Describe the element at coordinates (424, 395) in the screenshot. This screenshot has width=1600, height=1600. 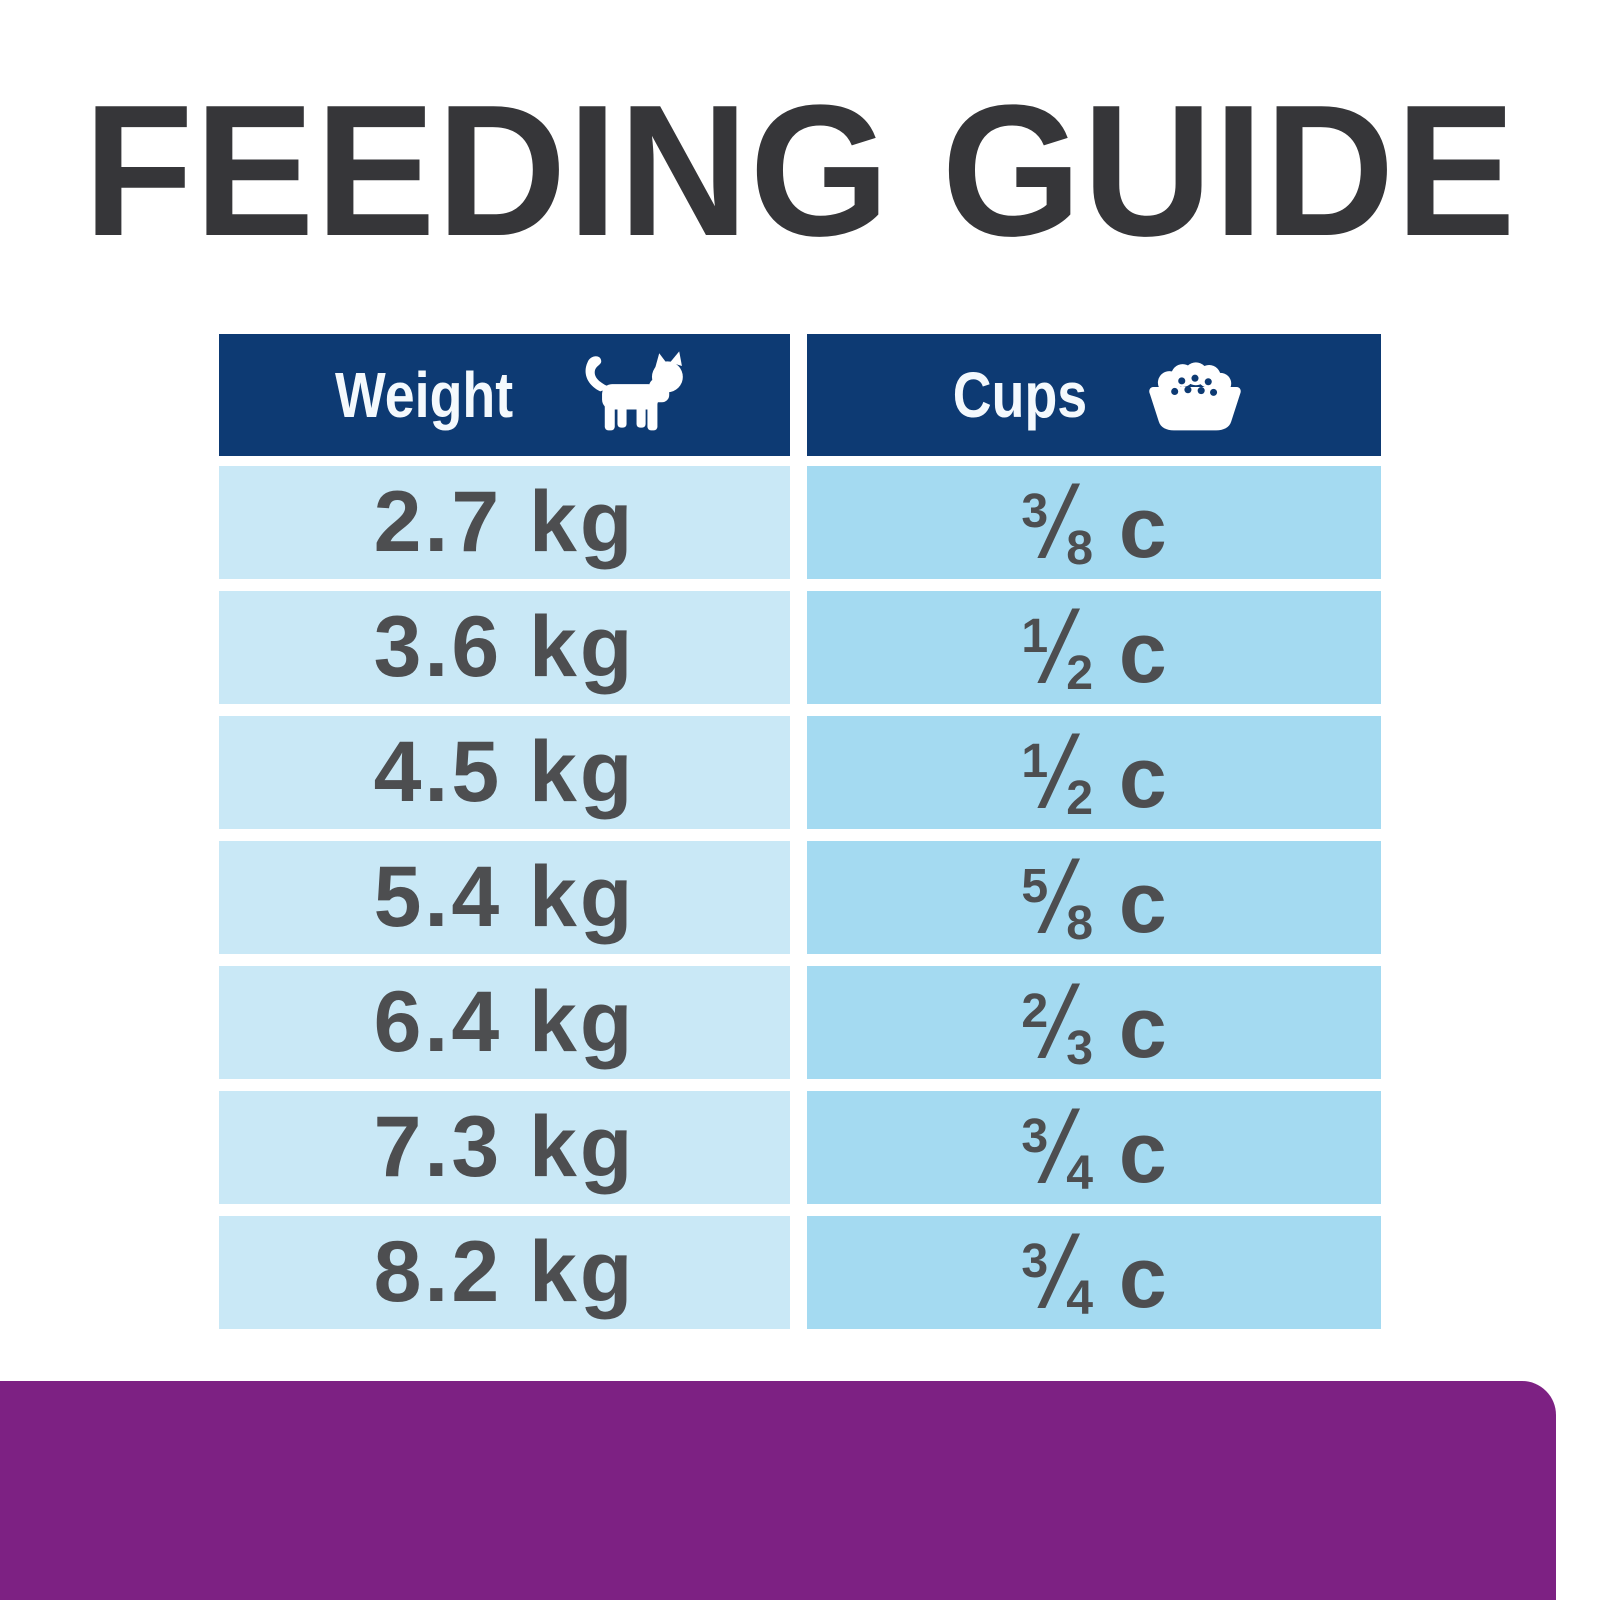
I see `weight-header-label: Weight` at that location.